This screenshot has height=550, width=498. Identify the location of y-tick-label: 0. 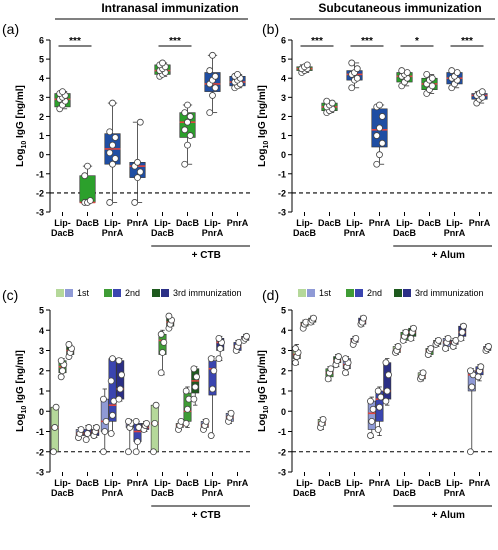
(41, 155).